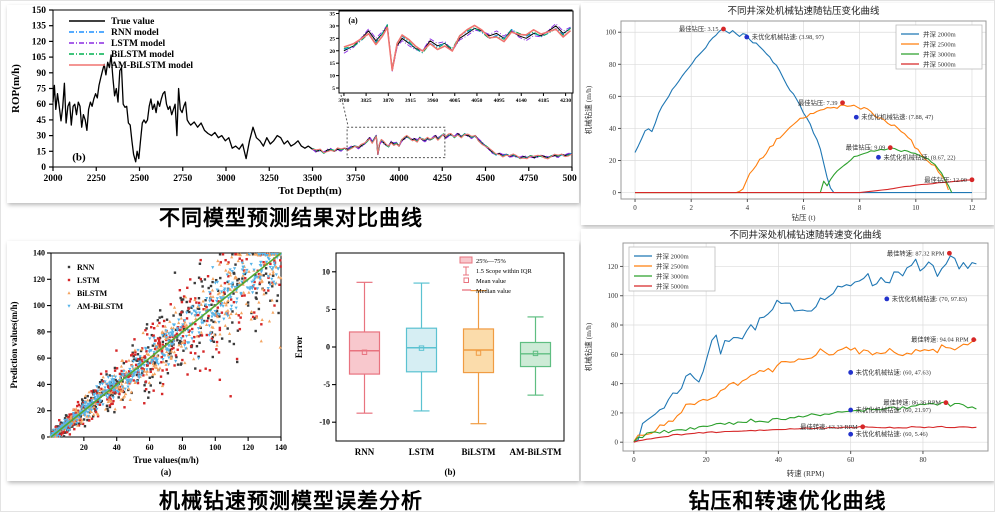 The width and height of the screenshot is (995, 512). I want to click on svg-text: 25%—75%, so click(491, 261).